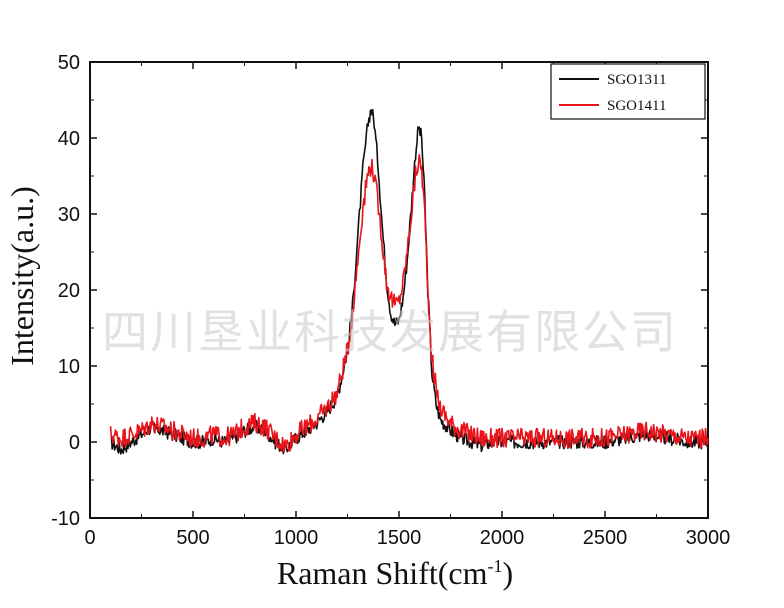  I want to click on y-tick-label: 50, so click(69, 63).